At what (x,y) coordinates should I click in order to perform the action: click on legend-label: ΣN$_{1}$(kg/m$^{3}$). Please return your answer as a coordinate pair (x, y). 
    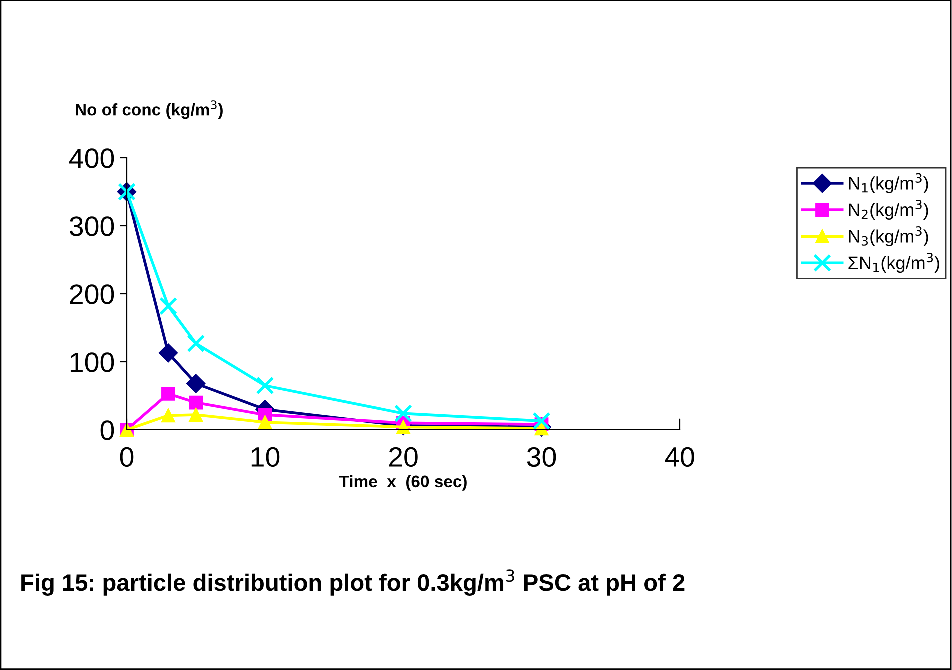
    Looking at the image, I should click on (894, 263).